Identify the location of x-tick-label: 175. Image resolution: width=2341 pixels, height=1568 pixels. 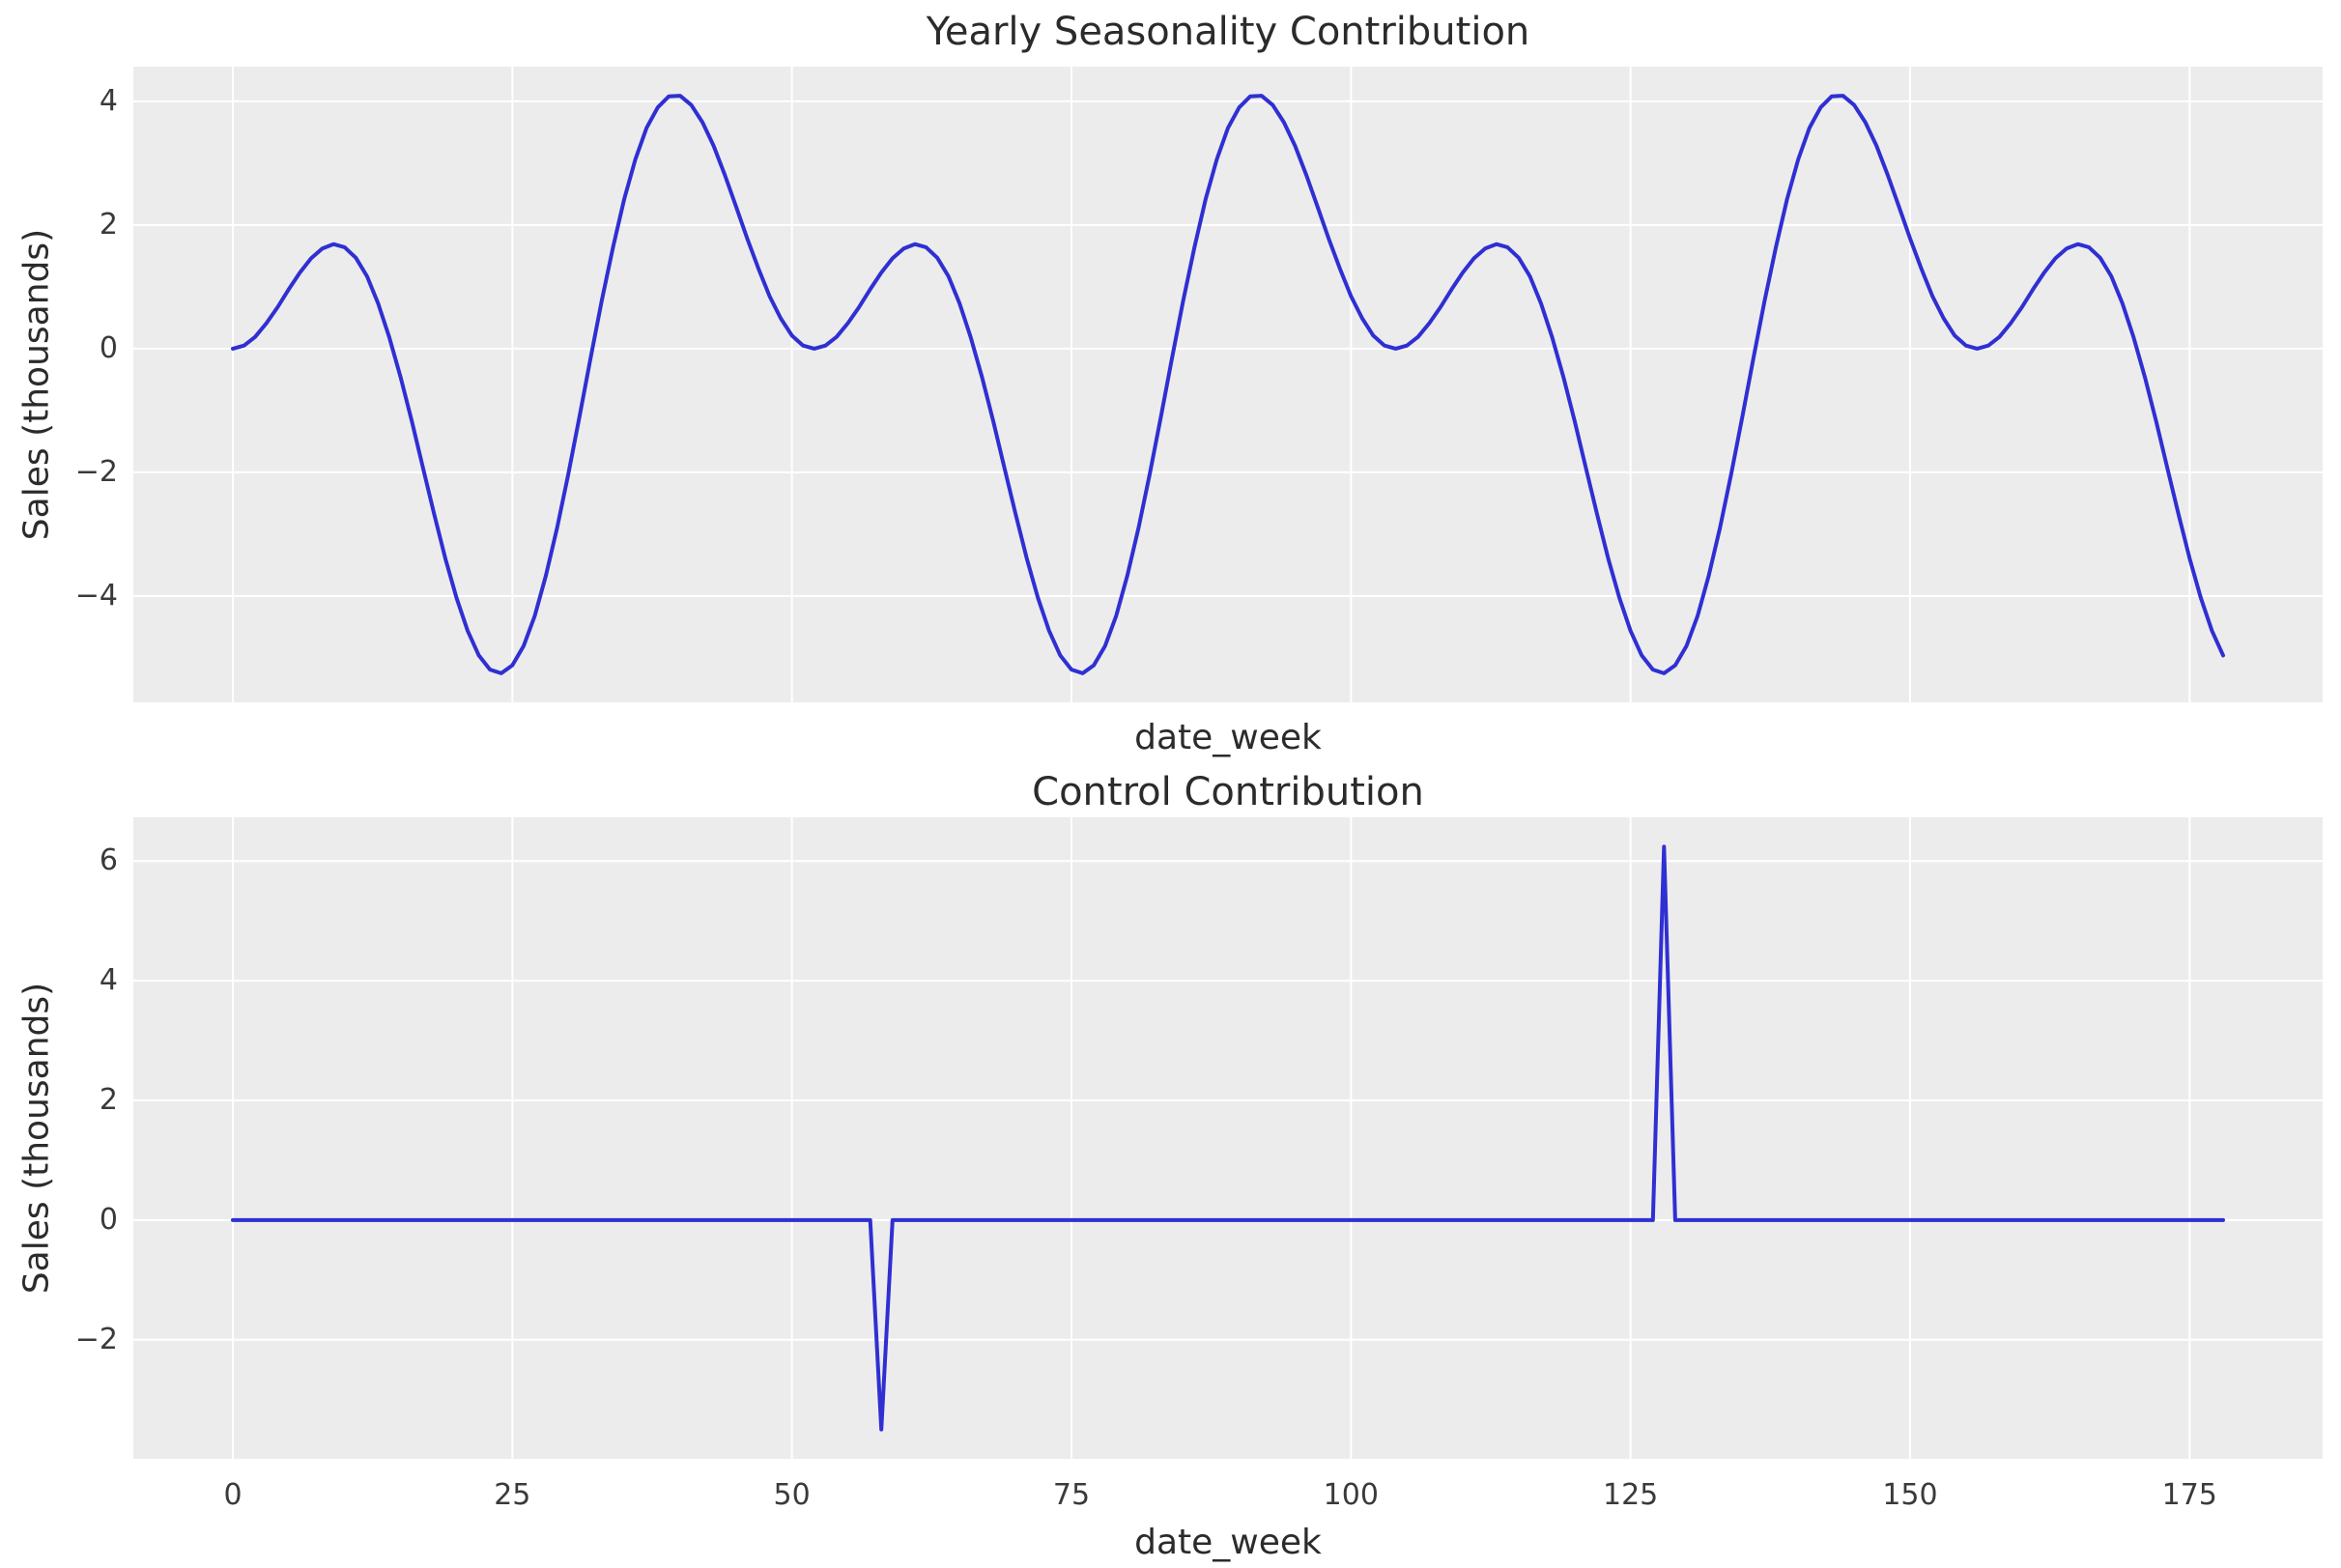
(2189, 1495).